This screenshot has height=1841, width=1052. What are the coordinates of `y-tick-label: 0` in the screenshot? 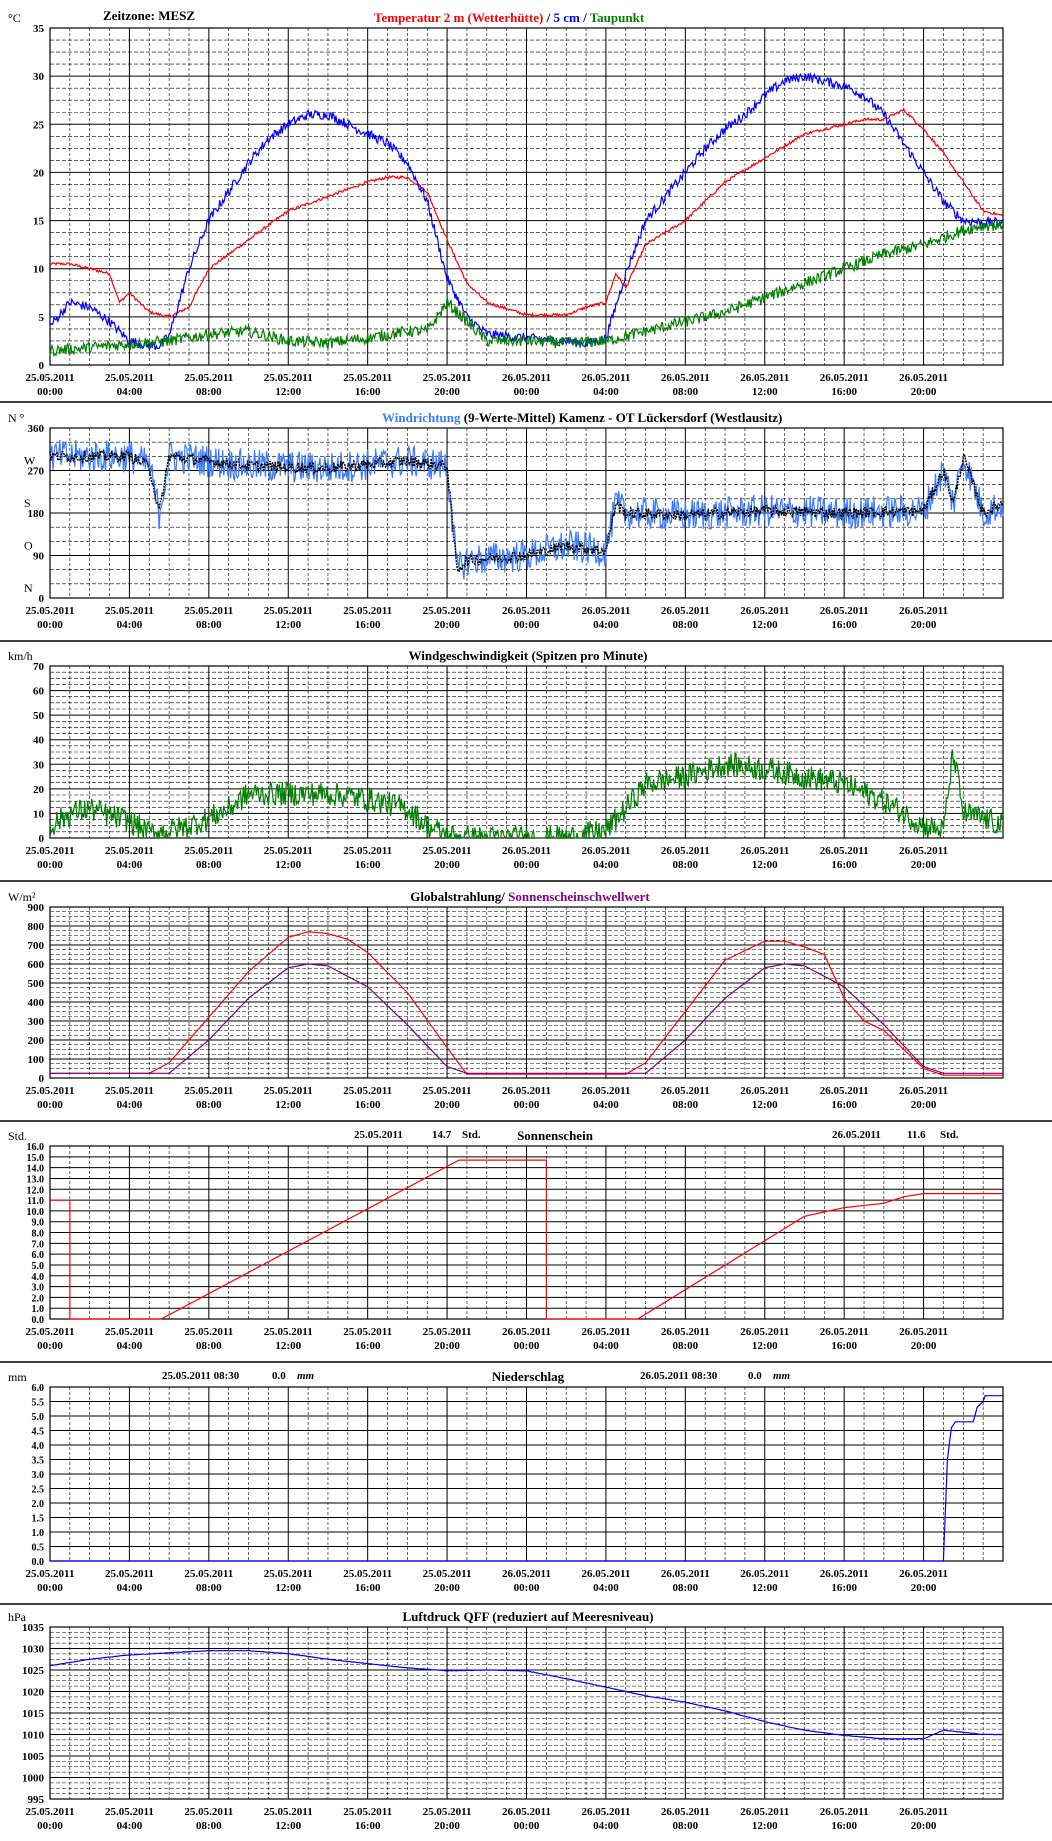 It's located at (42, 1079).